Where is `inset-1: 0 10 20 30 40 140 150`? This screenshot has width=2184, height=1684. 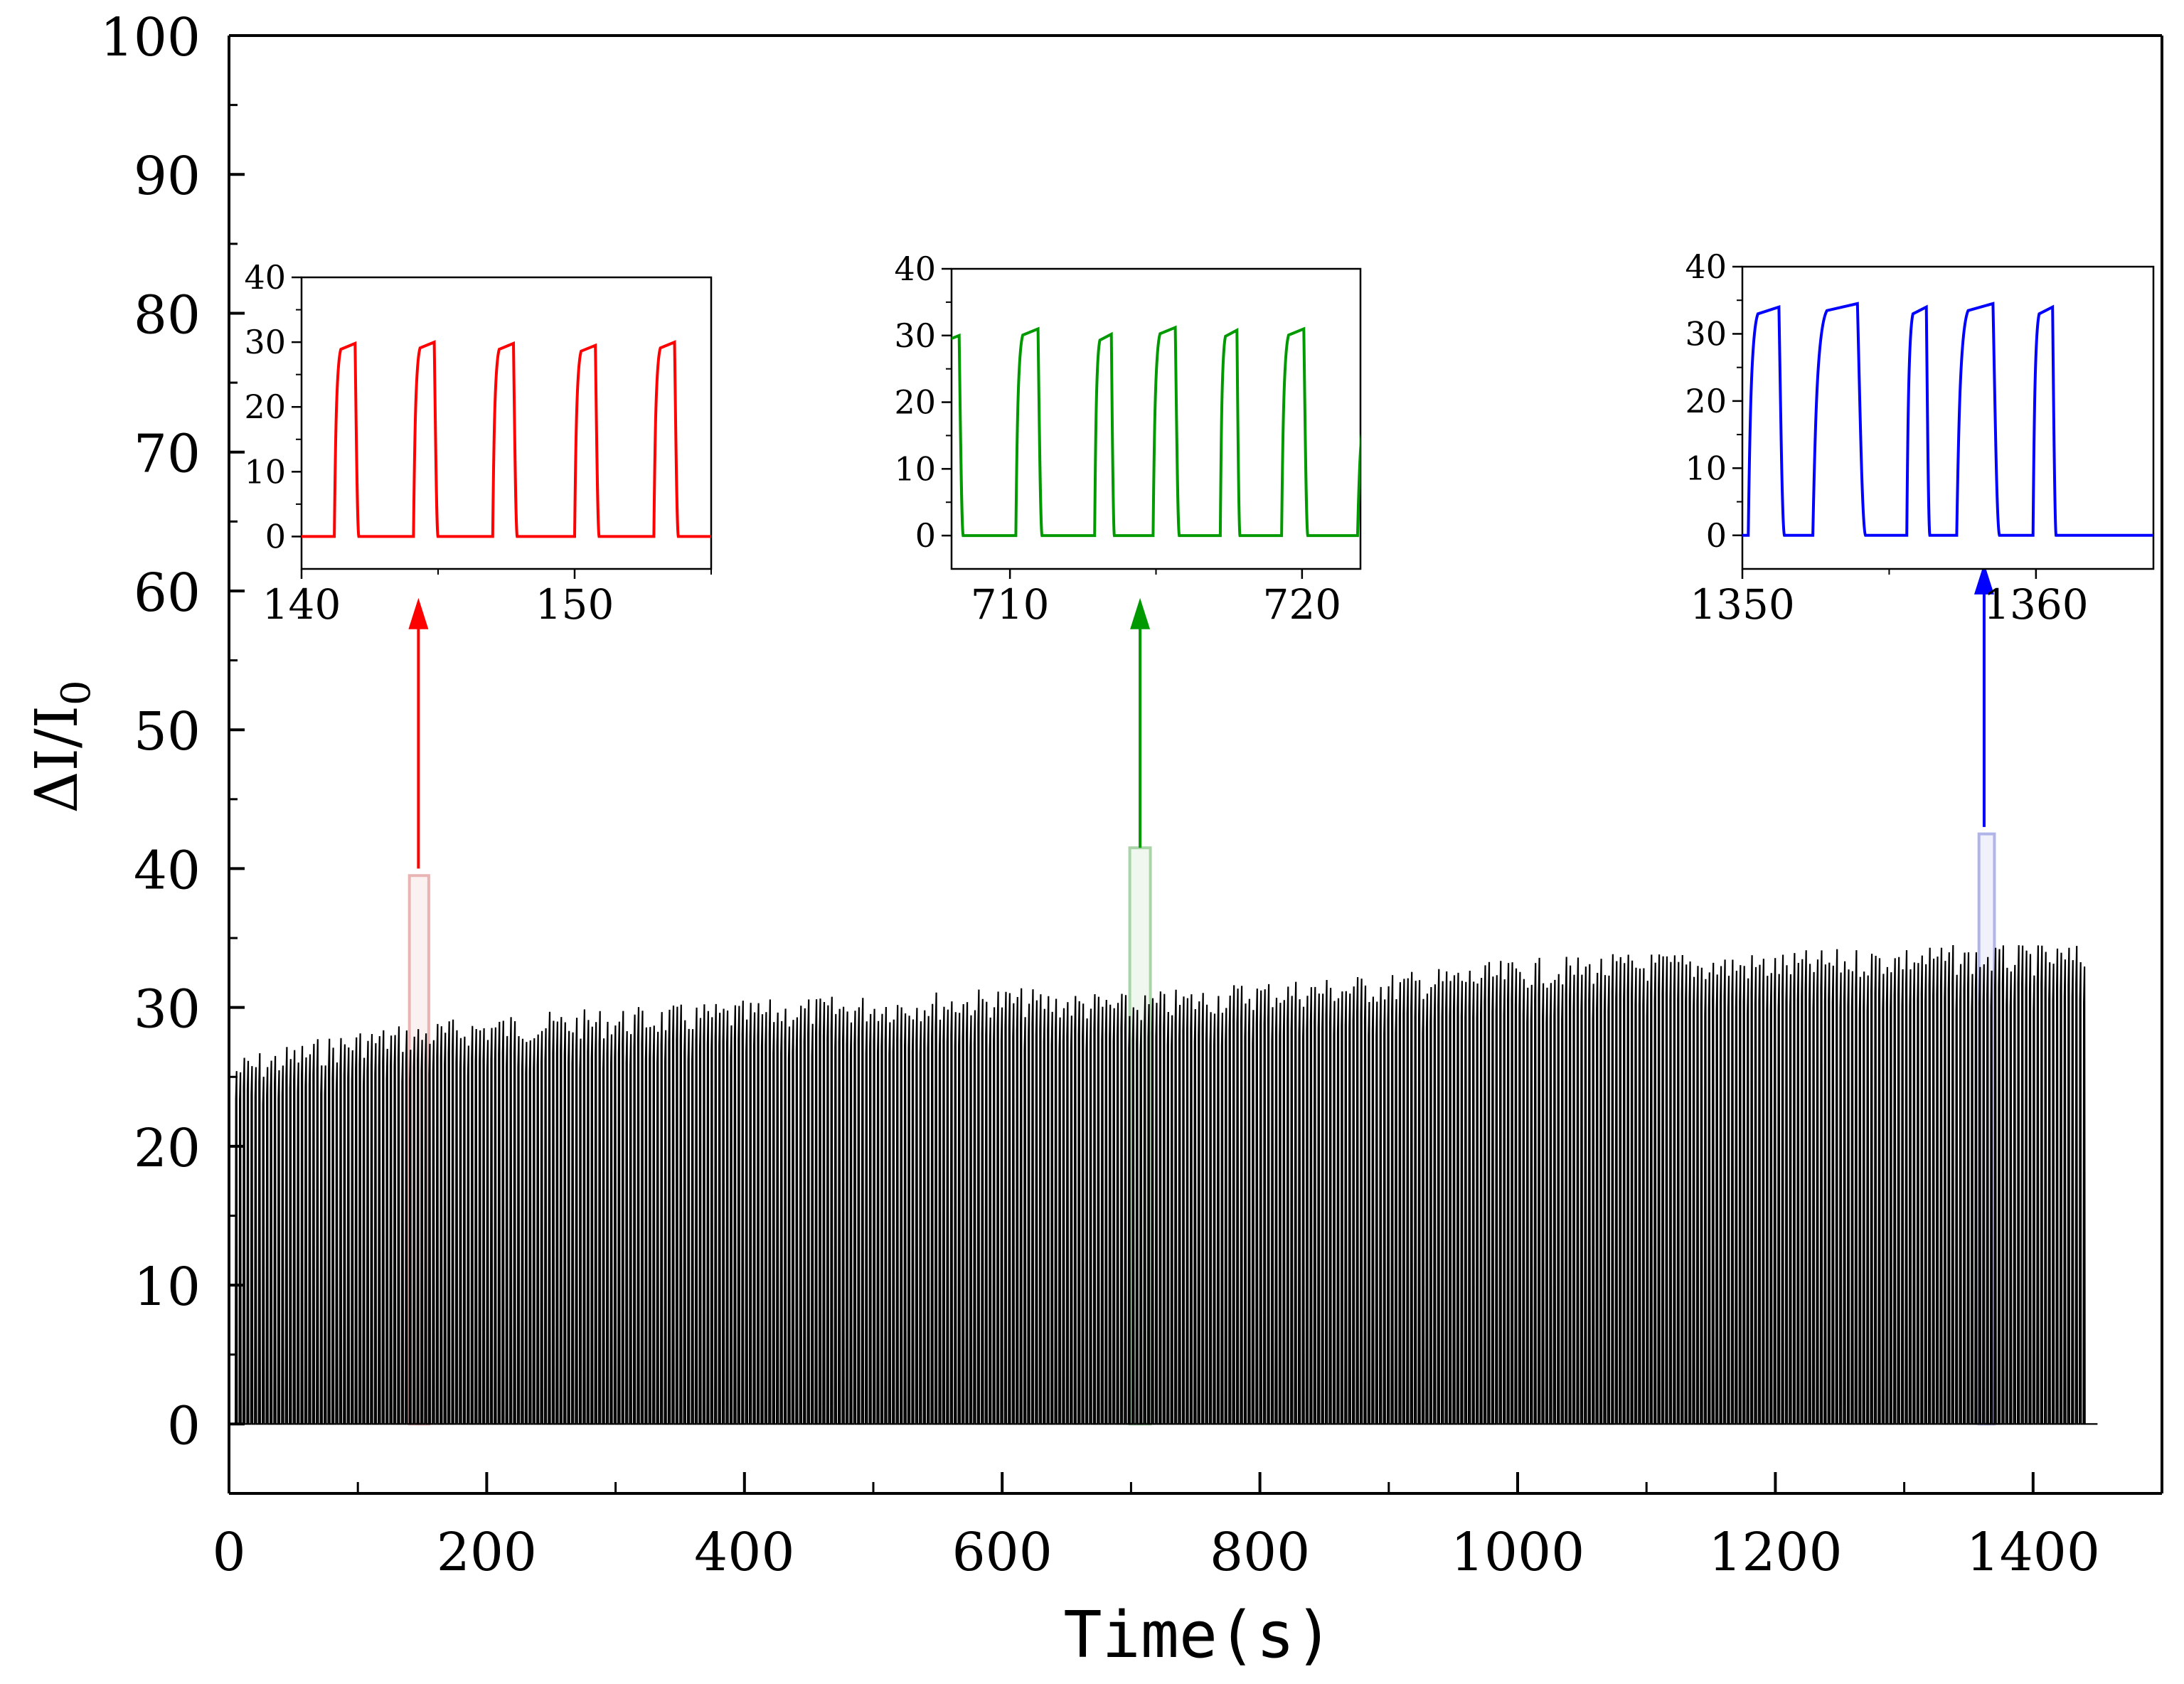
inset-1: 0 10 20 30 40 140 150 is located at coordinates (478, 444).